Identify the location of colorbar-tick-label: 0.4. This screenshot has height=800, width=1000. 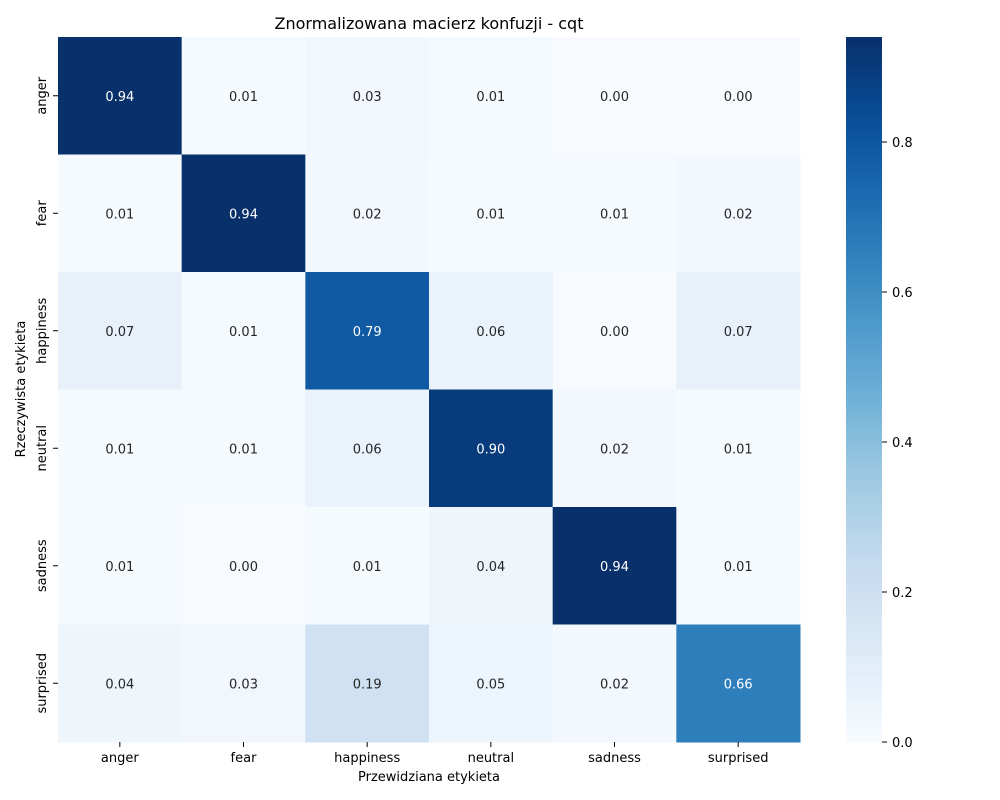
(902, 443).